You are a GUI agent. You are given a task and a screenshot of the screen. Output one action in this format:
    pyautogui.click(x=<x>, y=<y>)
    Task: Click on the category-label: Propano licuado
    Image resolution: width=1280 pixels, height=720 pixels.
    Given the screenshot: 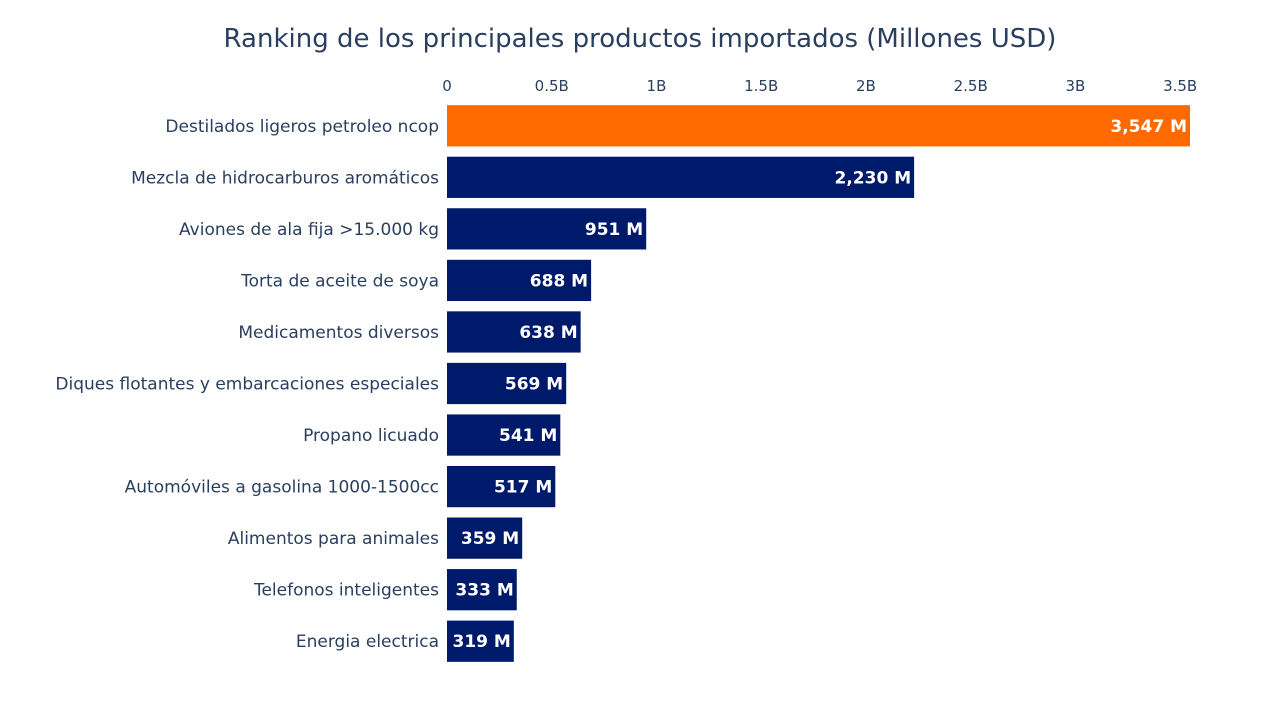 What is the action you would take?
    pyautogui.click(x=371, y=436)
    